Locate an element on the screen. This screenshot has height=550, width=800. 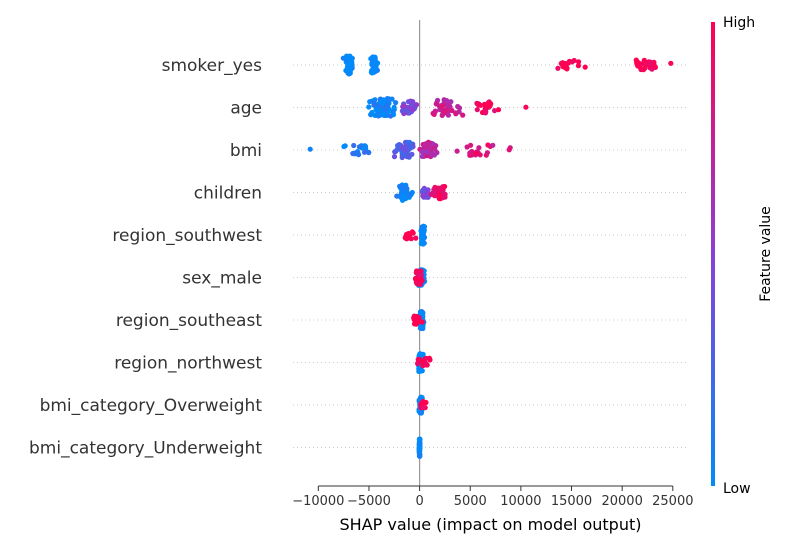
feature-label: children is located at coordinates (228, 194).